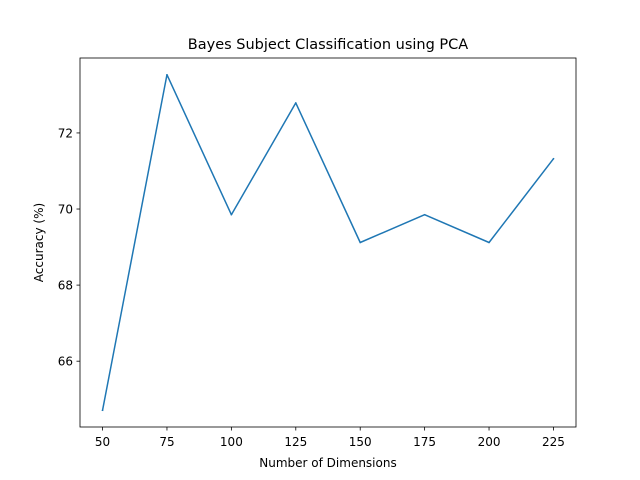 This screenshot has width=640, height=480. What do you see at coordinates (328, 45) in the screenshot?
I see `chart-title: Bayes Subject Classification using PCA` at bounding box center [328, 45].